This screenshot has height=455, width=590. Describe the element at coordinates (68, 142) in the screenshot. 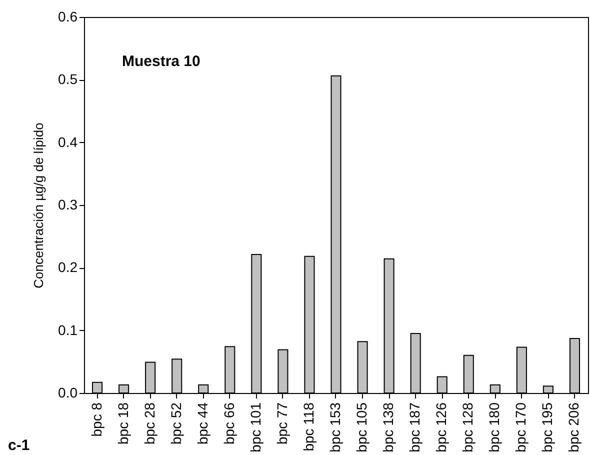

I see `y-tick-label: 0.4` at that location.